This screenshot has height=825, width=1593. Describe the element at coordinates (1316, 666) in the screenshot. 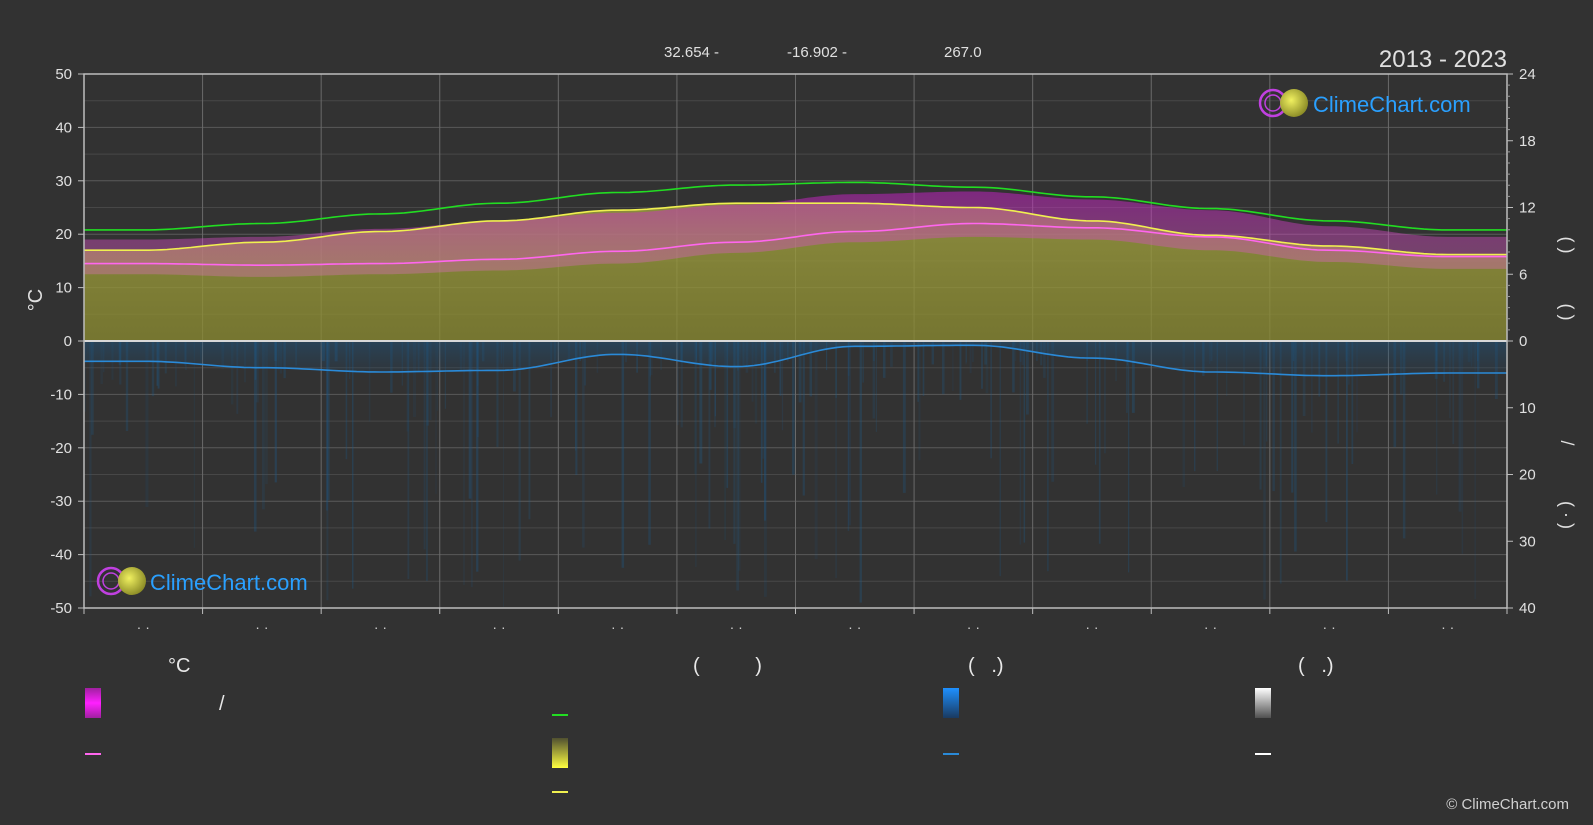

I see `legend-col4-header: ( .)` at that location.